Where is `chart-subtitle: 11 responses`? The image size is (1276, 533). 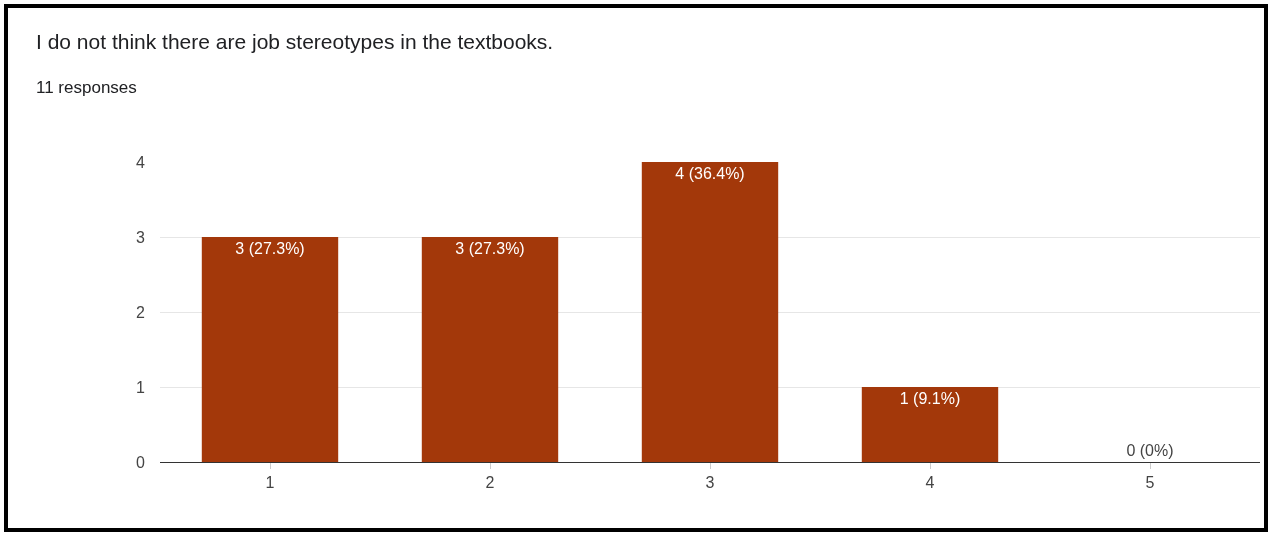 chart-subtitle: 11 responses is located at coordinates (86, 88).